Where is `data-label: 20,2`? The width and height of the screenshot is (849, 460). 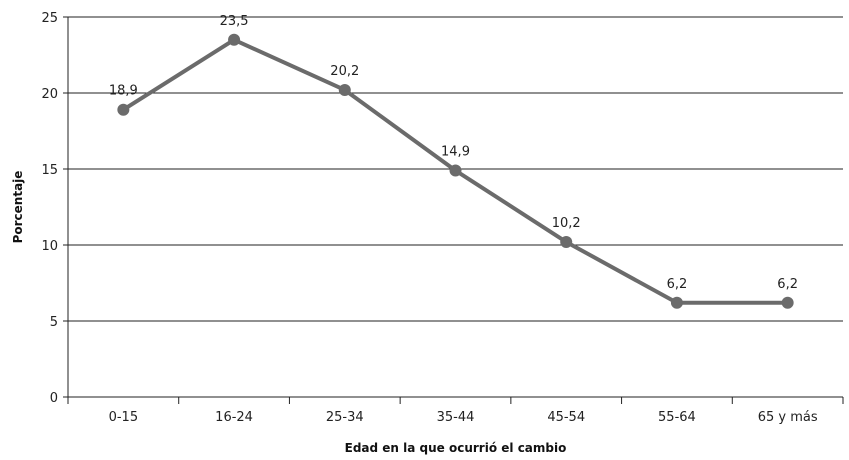 data-label: 20,2 is located at coordinates (344, 71).